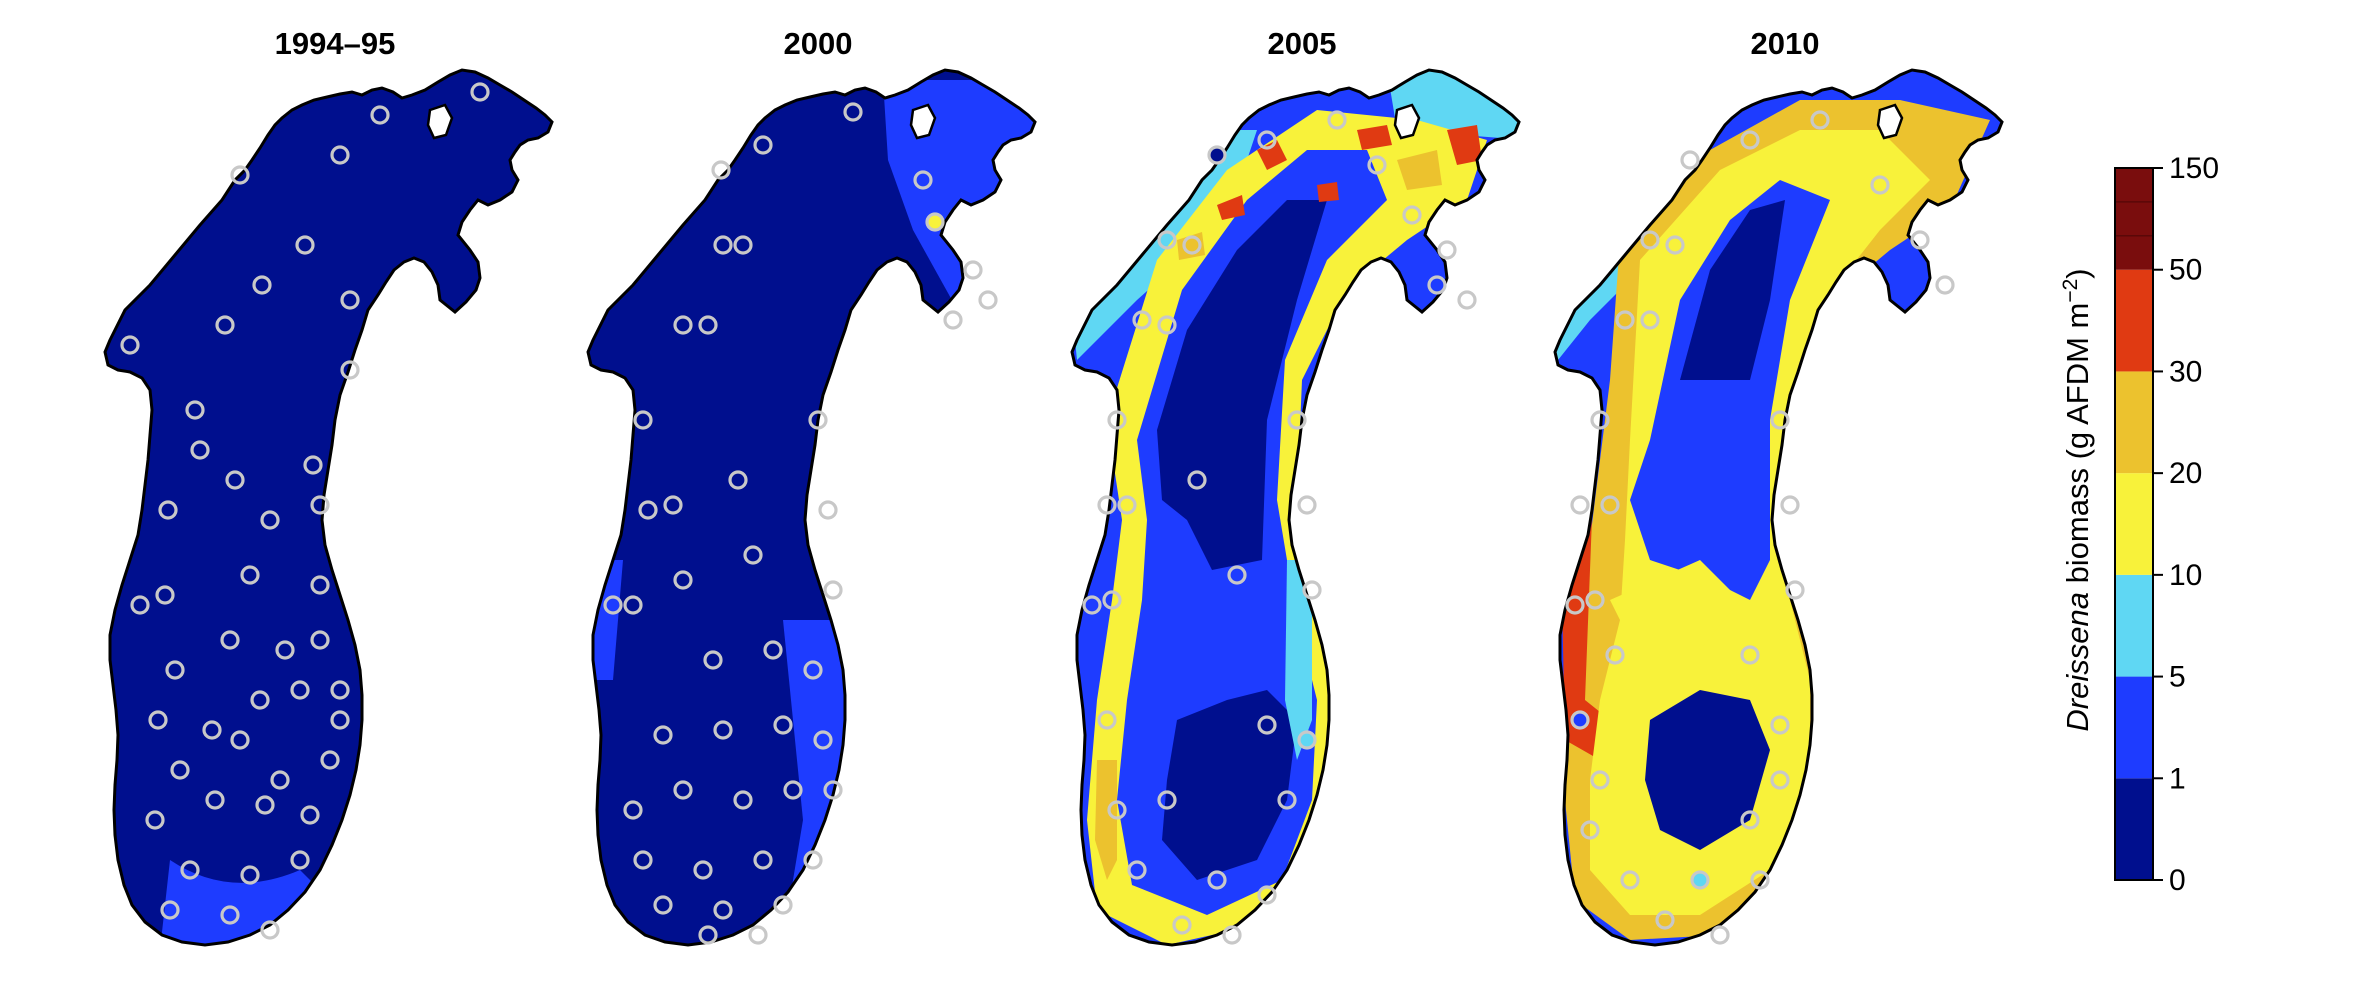 Image resolution: width=2380 pixels, height=990 pixels. Describe the element at coordinates (2077, 447) in the screenshot. I see `legend-title-rest: biomass (g AFDM m` at that location.